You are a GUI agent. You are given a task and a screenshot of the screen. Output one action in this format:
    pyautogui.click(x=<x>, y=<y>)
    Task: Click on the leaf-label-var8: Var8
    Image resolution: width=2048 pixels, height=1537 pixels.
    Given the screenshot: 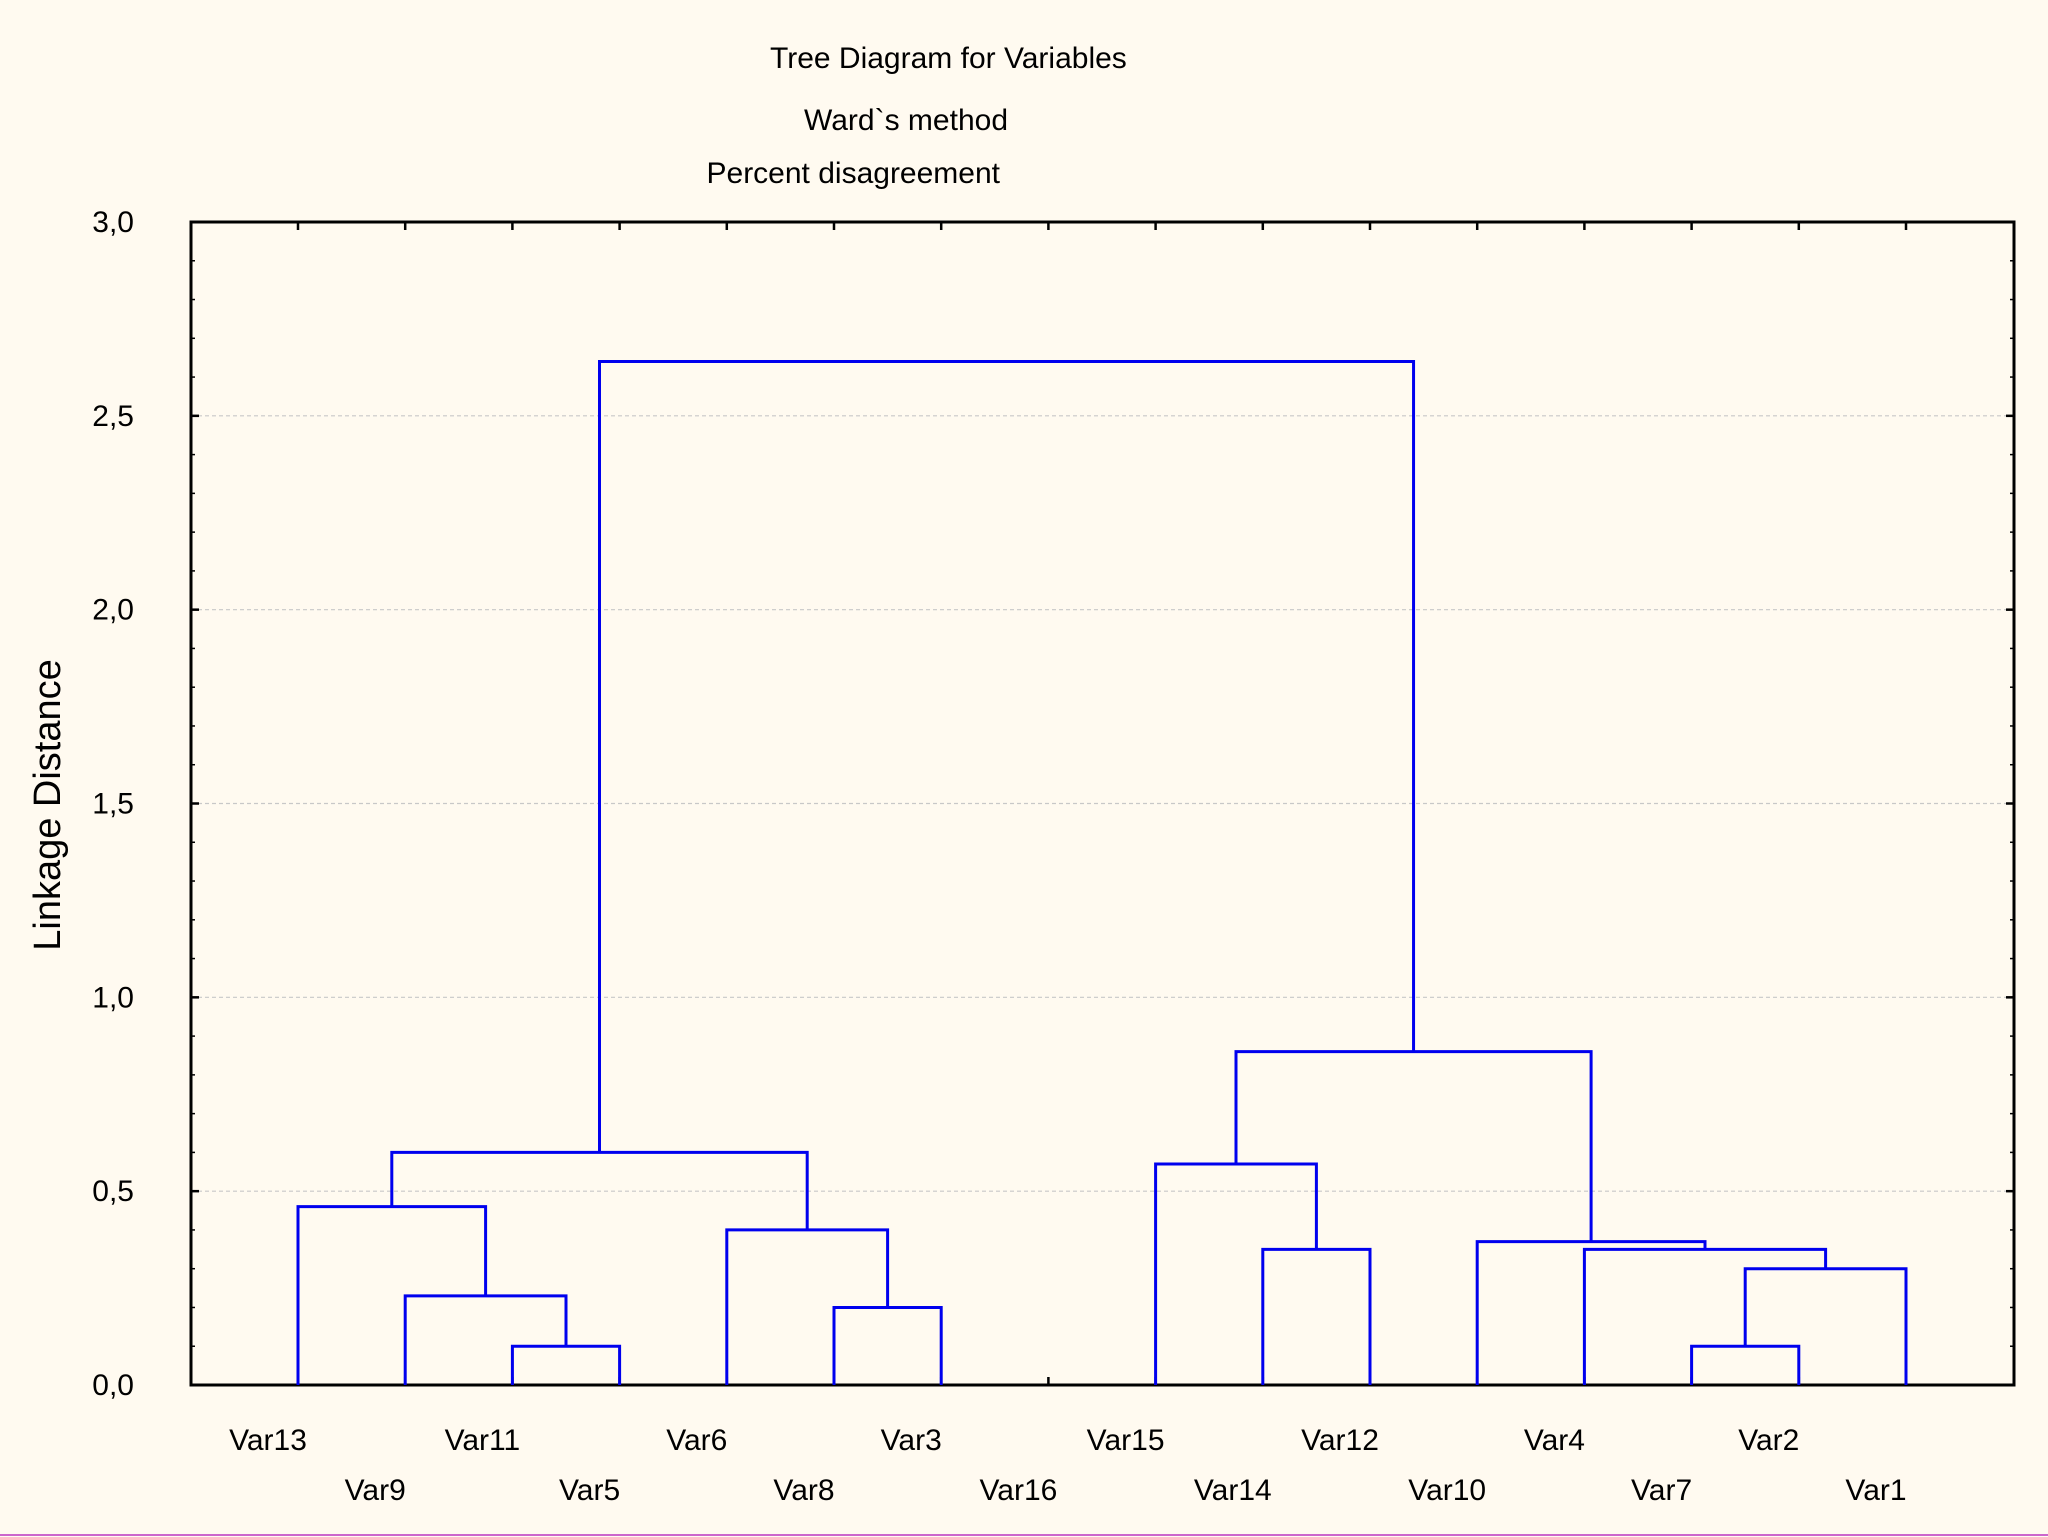 What is the action you would take?
    pyautogui.click(x=803, y=1490)
    